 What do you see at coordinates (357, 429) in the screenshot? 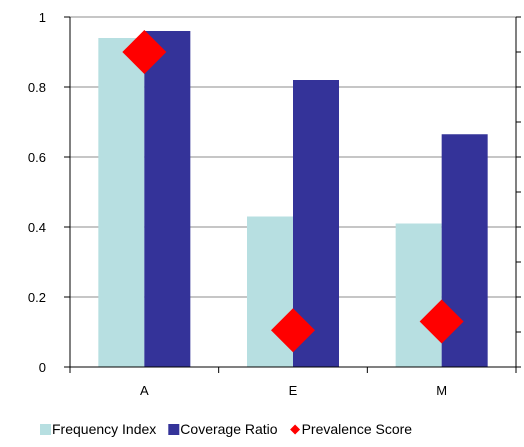
I see `legend-label: Prevalence Score` at bounding box center [357, 429].